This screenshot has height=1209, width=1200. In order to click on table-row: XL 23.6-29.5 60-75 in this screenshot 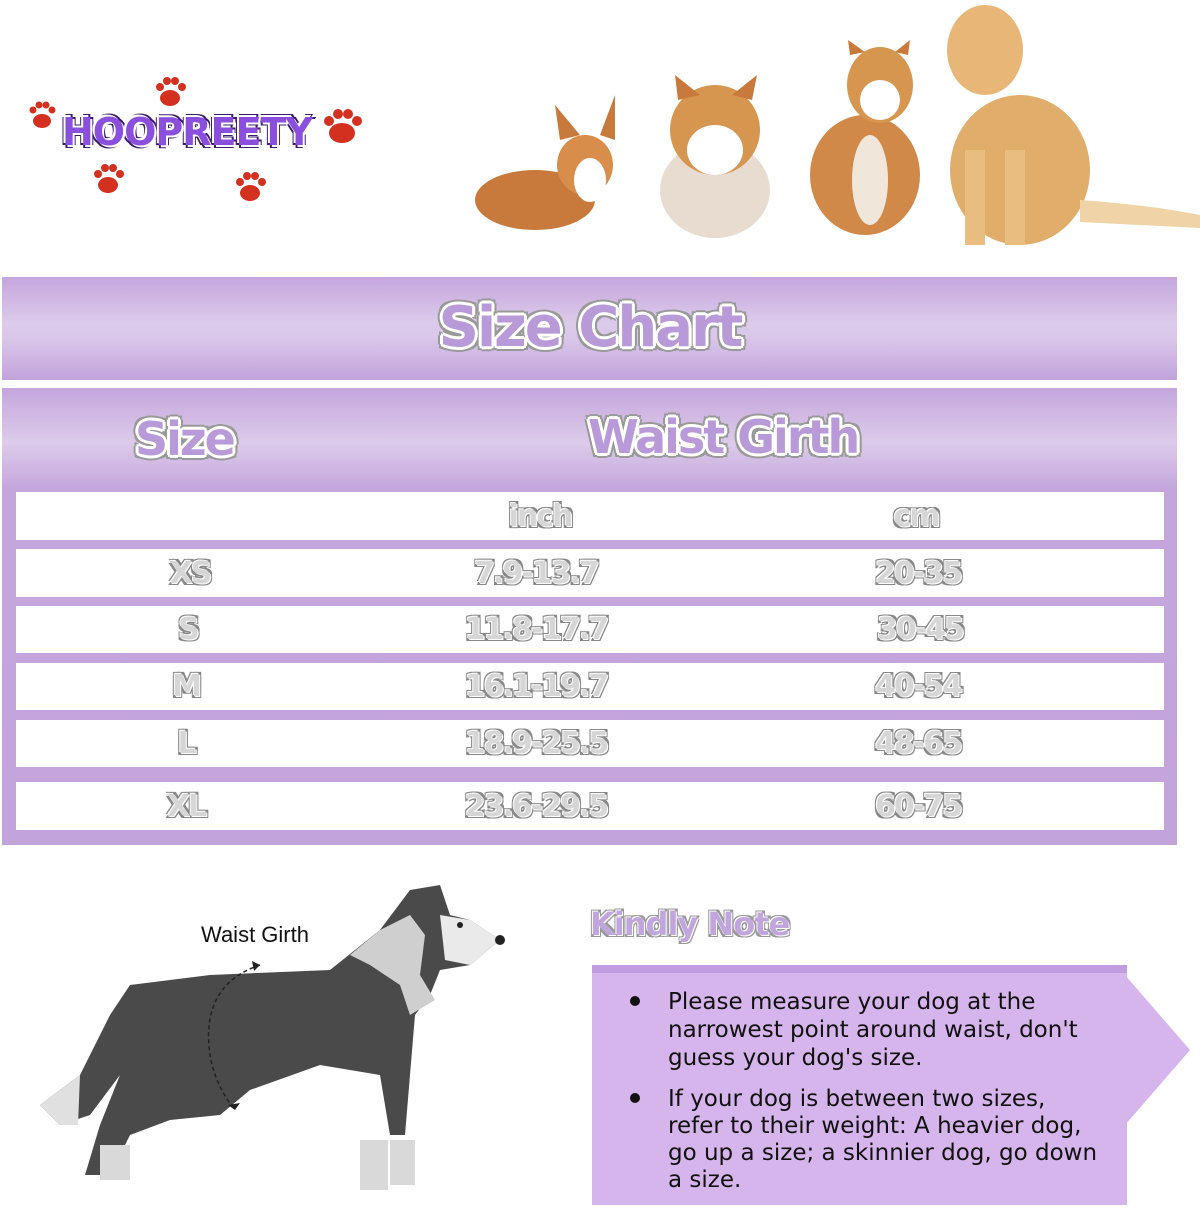, I will do `click(590, 806)`.